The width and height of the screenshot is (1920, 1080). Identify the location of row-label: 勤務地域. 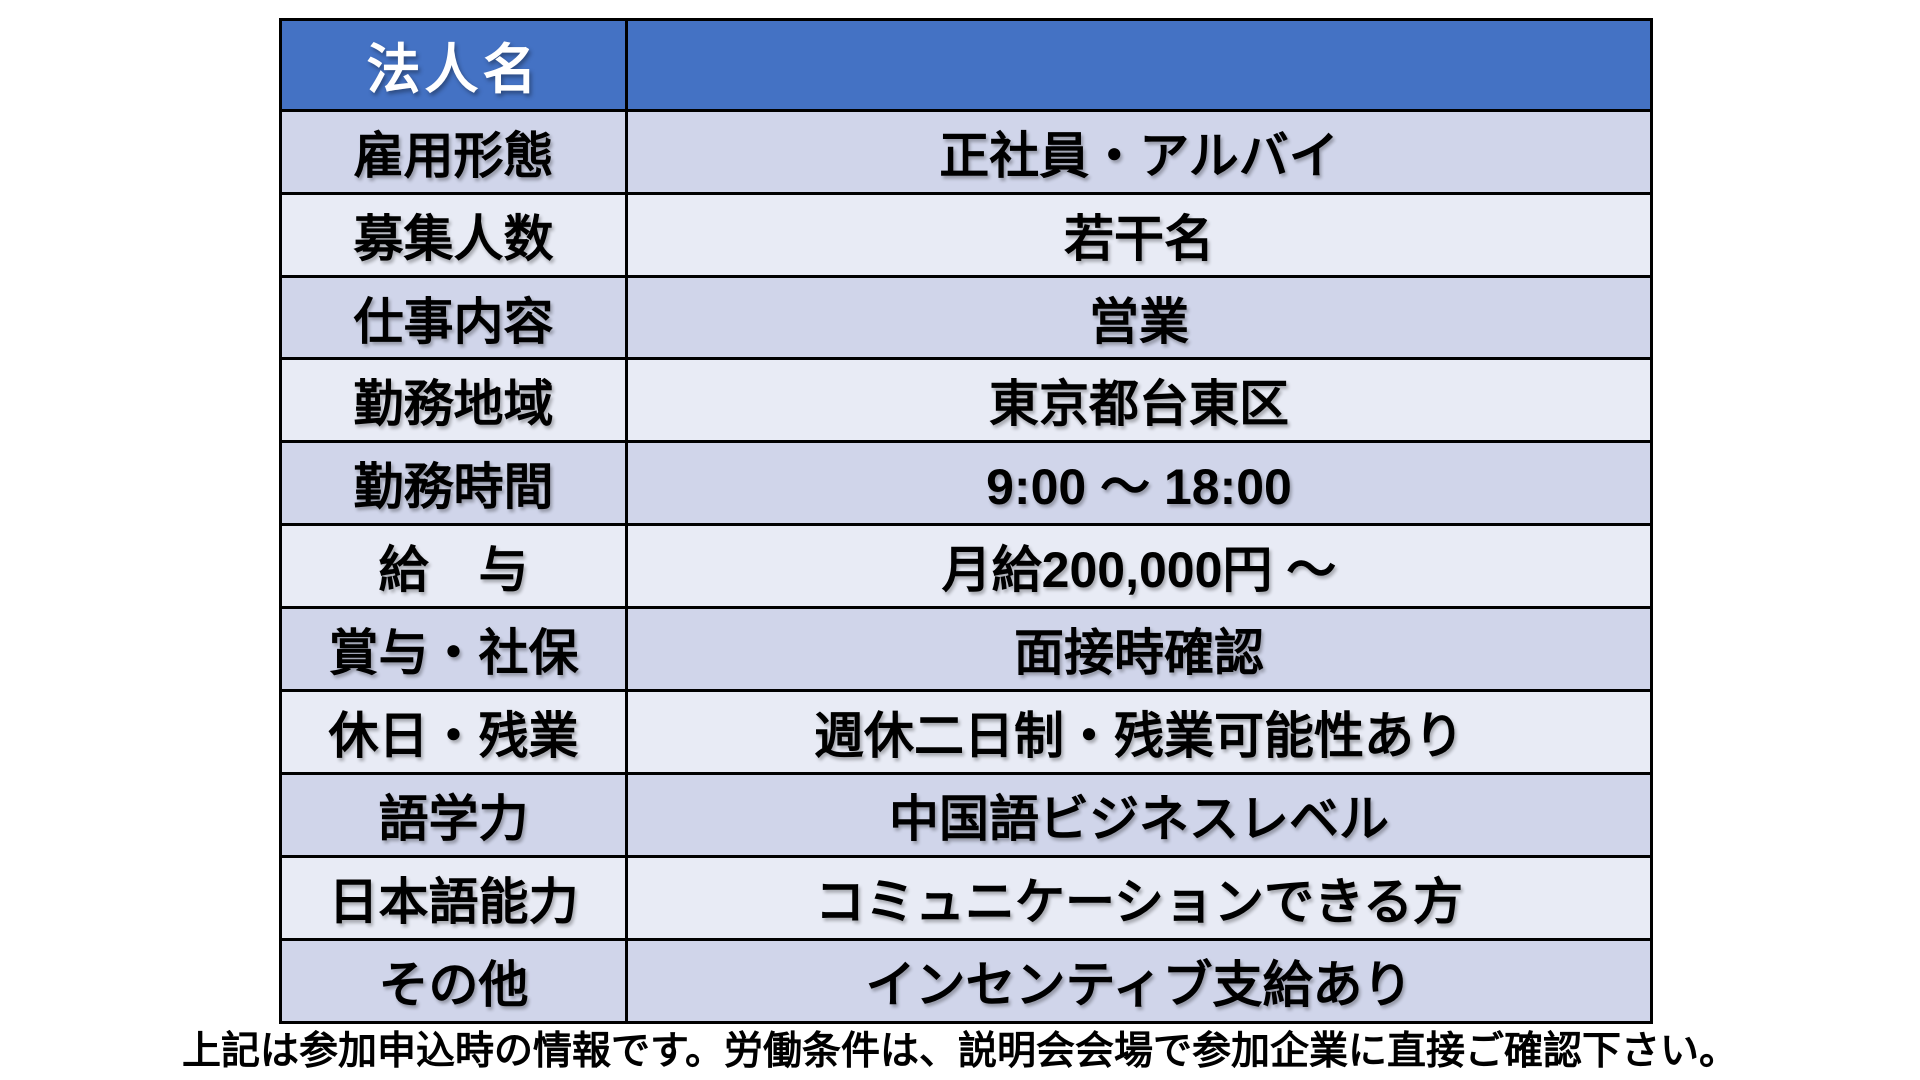
(453, 400).